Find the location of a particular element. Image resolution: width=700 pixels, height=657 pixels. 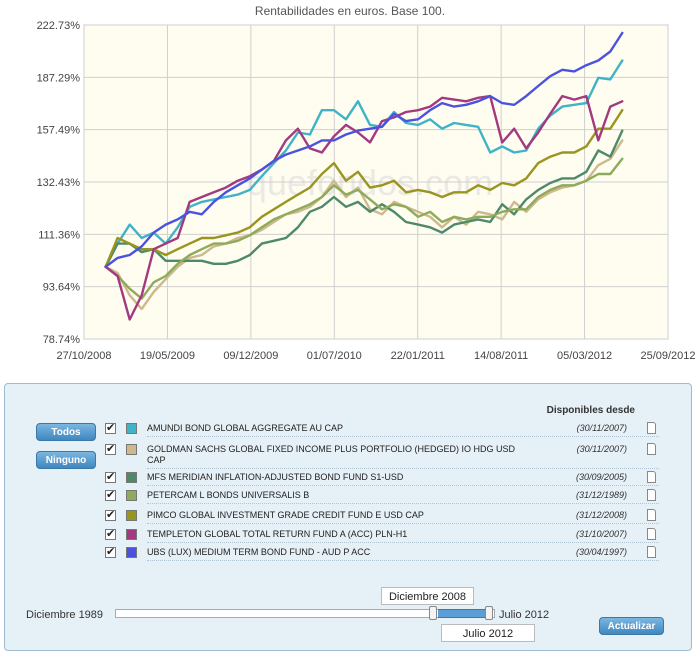

y-tick-label: 93.64% is located at coordinates (62, 288).